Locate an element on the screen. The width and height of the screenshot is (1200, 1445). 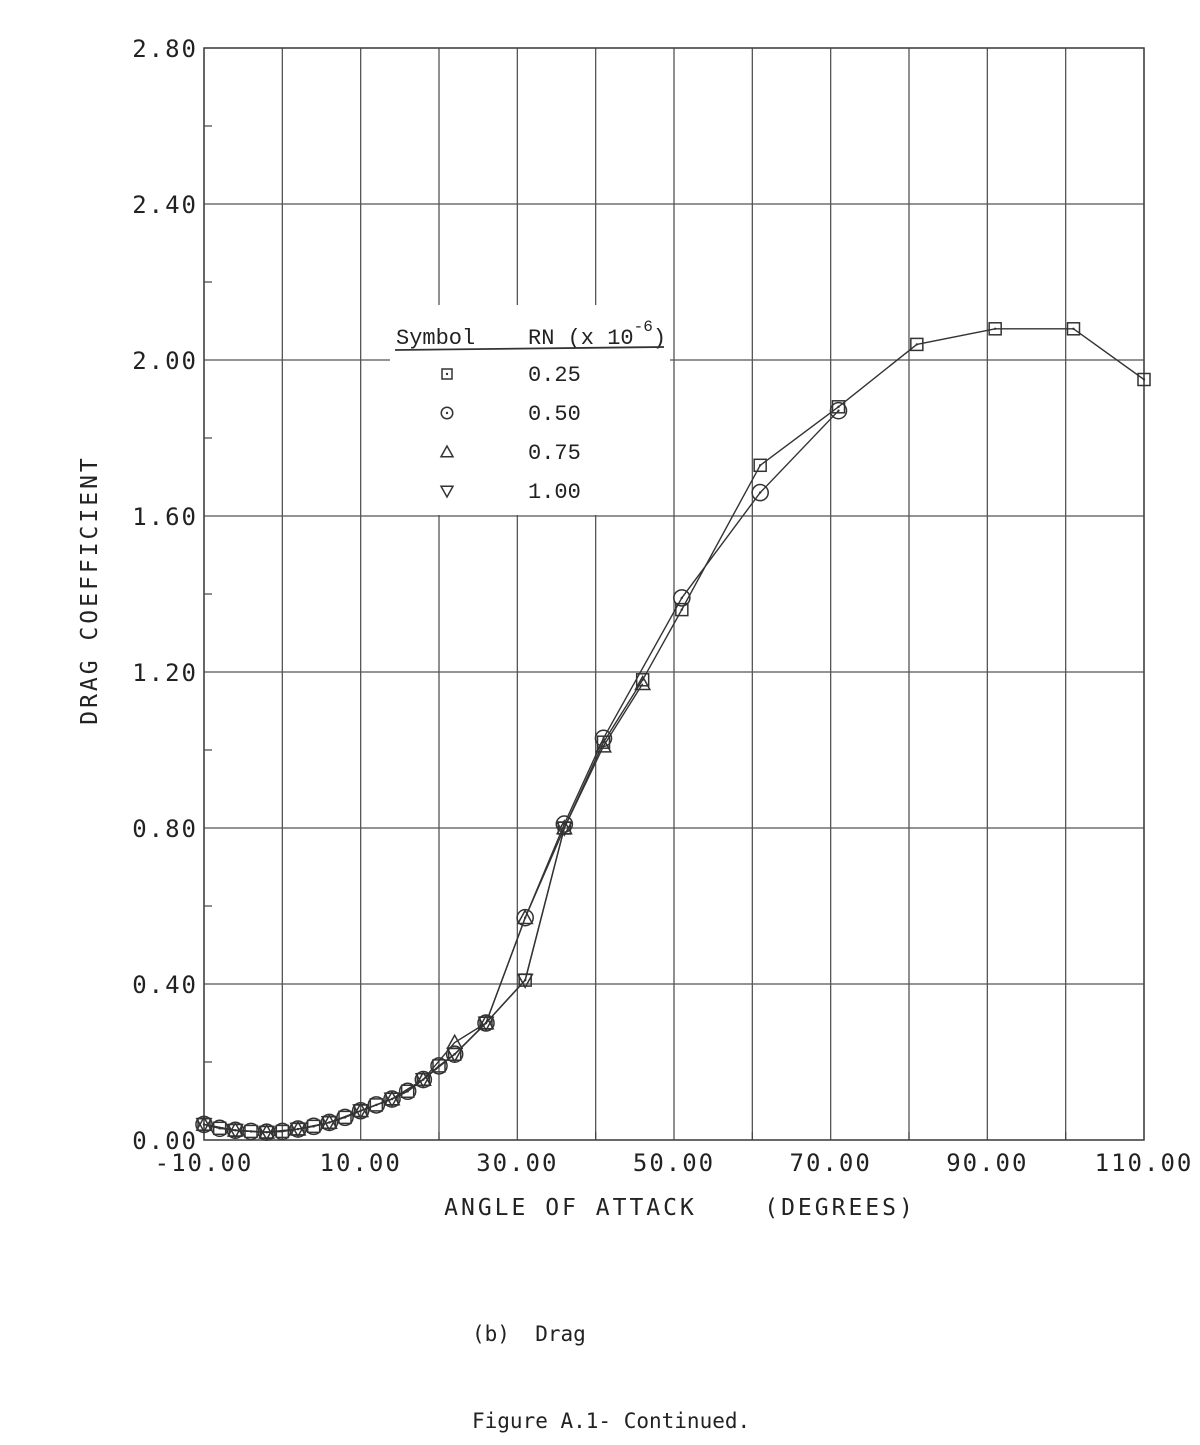
legend-header-rn: RN (x 10-6) is located at coordinates (597, 334).